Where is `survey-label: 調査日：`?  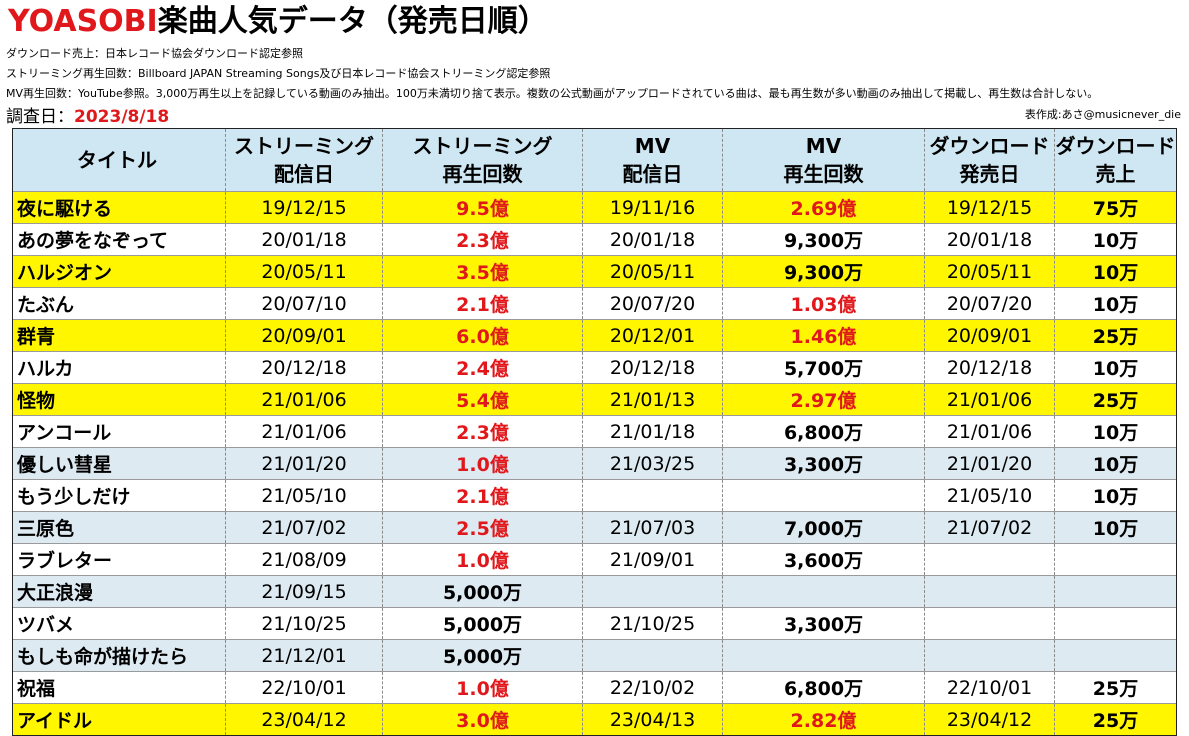
survey-label: 調査日： is located at coordinates (40, 117).